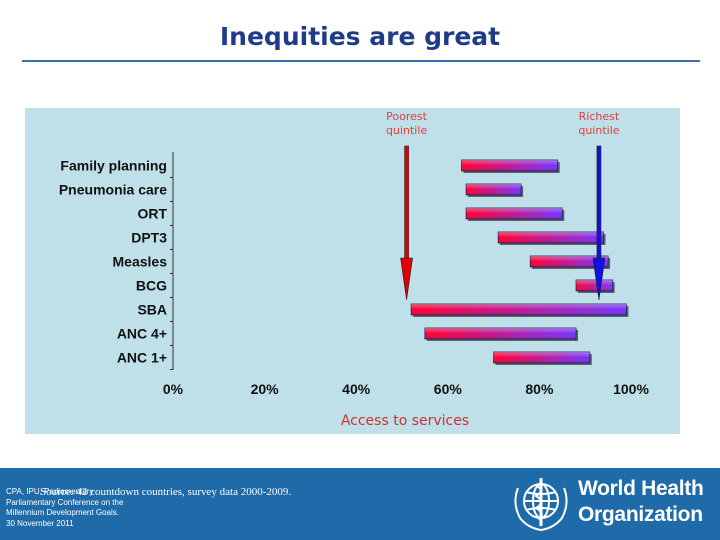 Image resolution: width=720 pixels, height=540 pixels. Describe the element at coordinates (541, 505) in the screenshot. I see `who-emblem-icon` at that location.